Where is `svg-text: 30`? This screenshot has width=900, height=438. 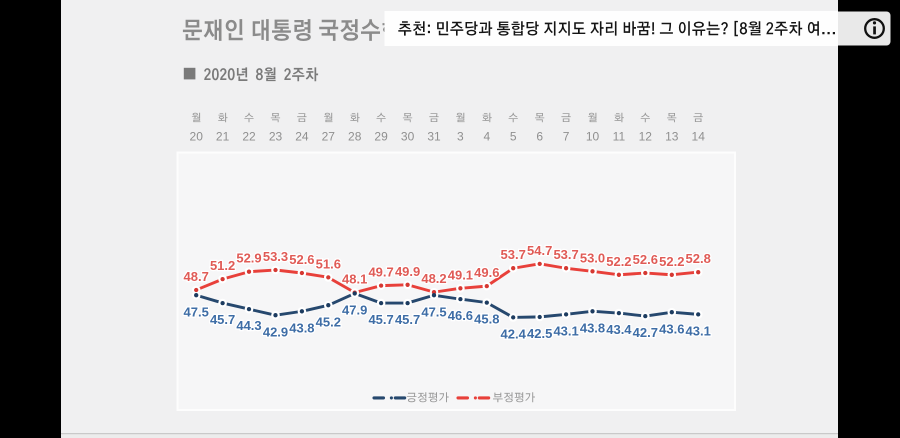
svg-text: 30 is located at coordinates (408, 136).